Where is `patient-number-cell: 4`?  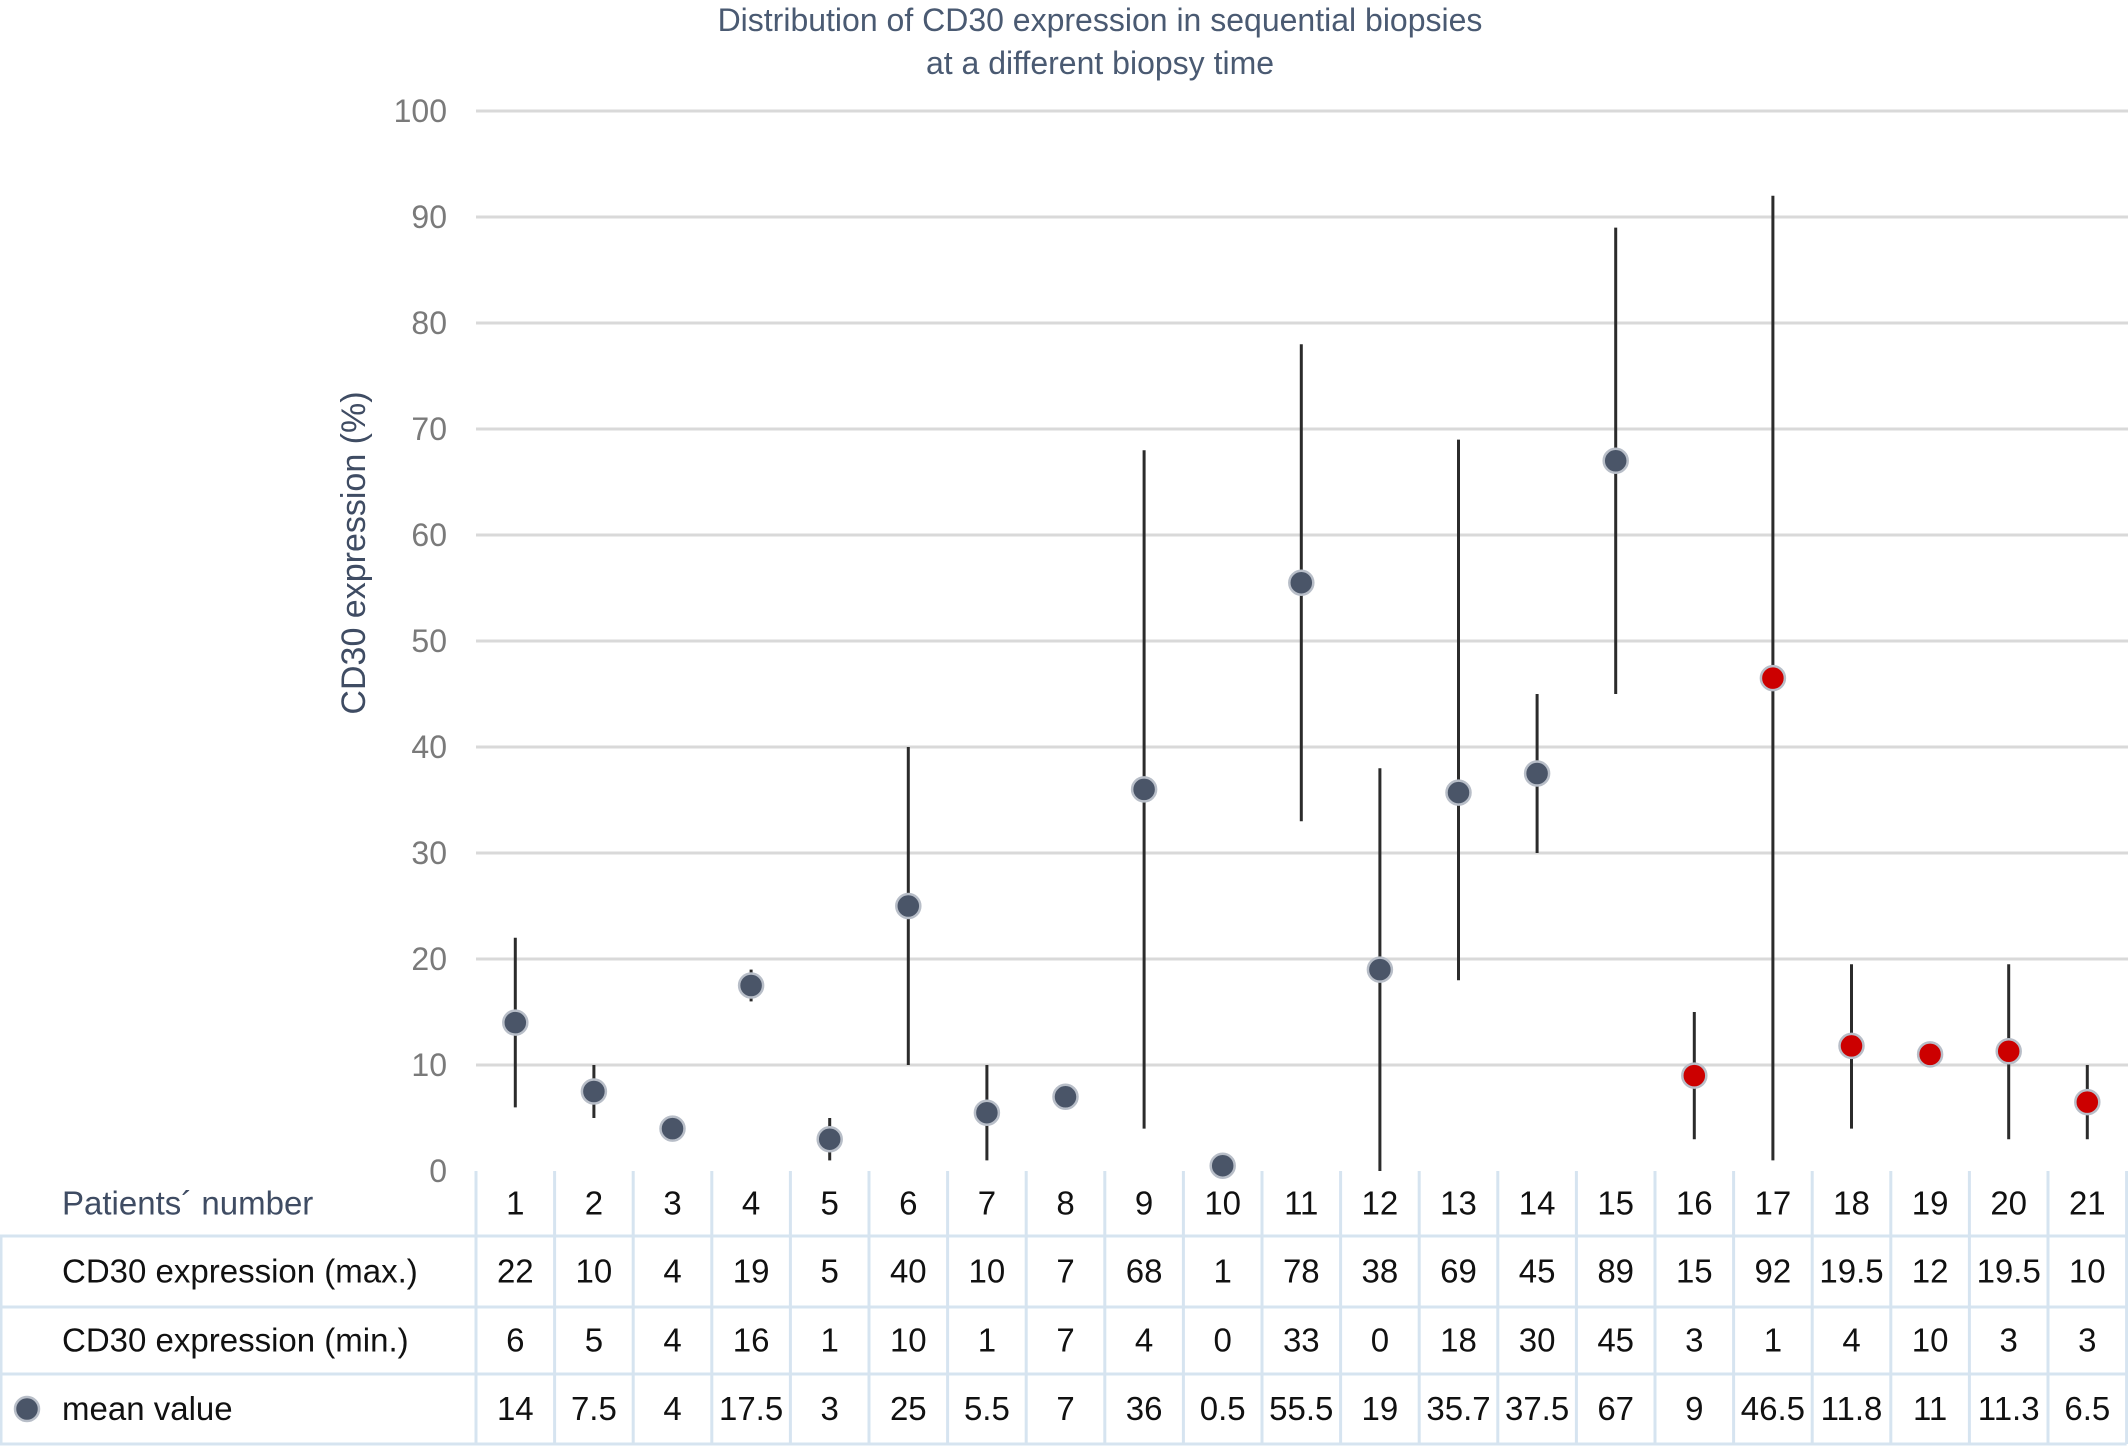 patient-number-cell: 4 is located at coordinates (751, 1203).